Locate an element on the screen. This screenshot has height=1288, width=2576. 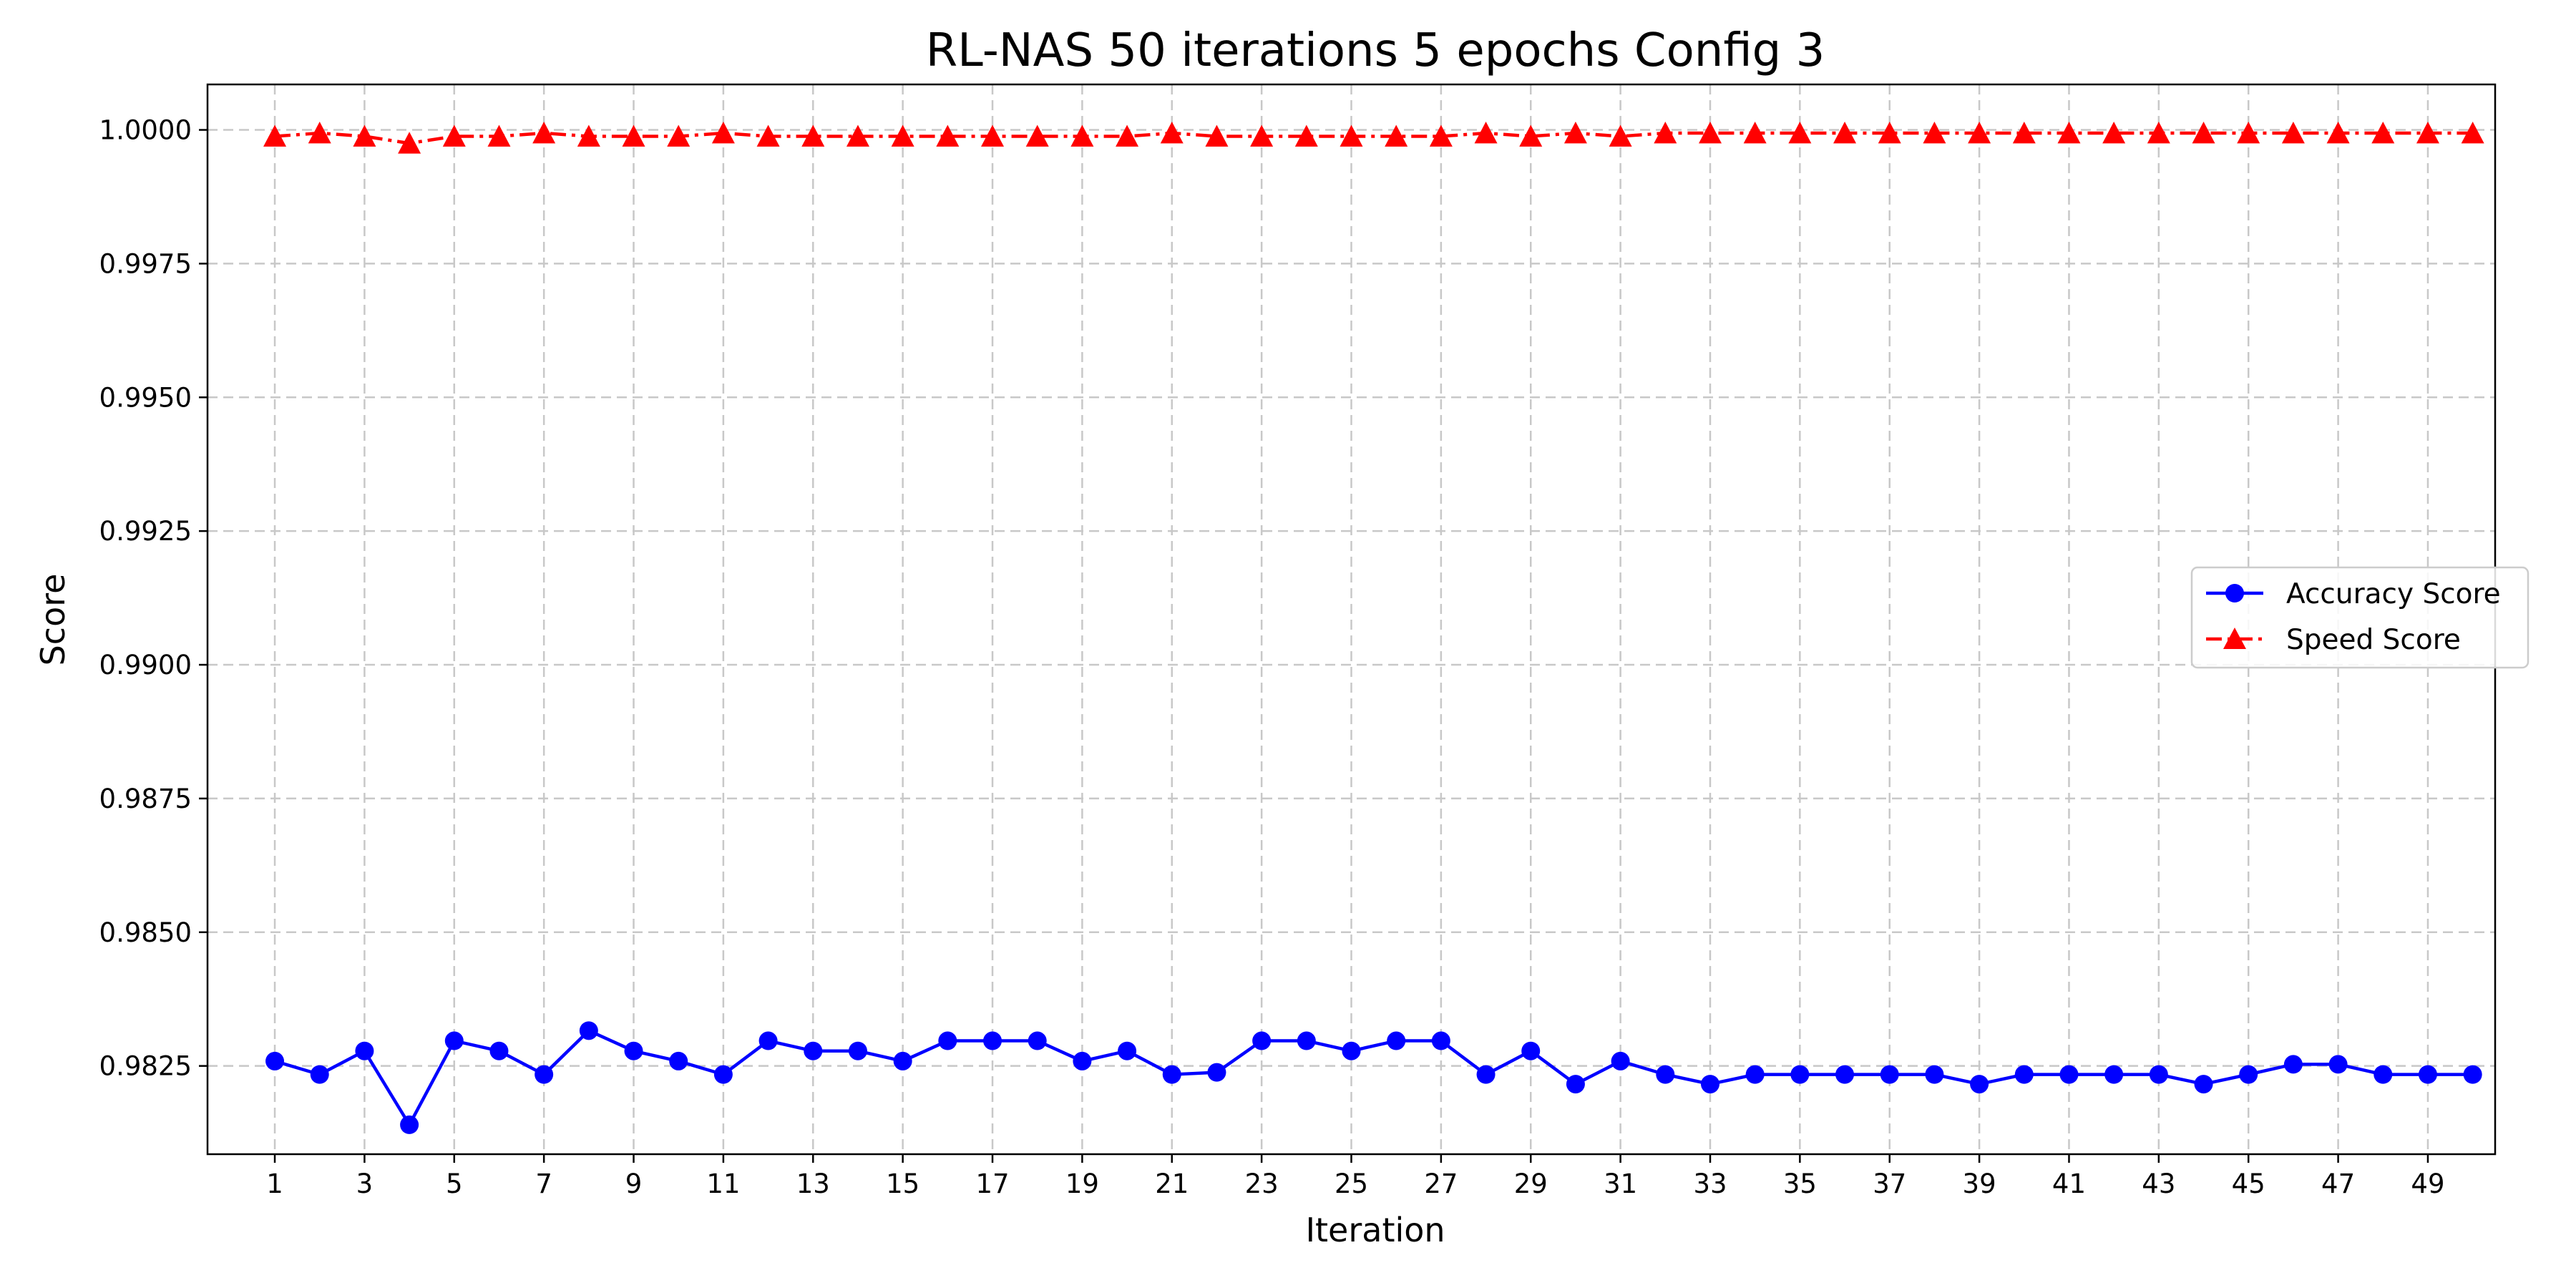
x-tick-label: 21 is located at coordinates (1172, 1184).